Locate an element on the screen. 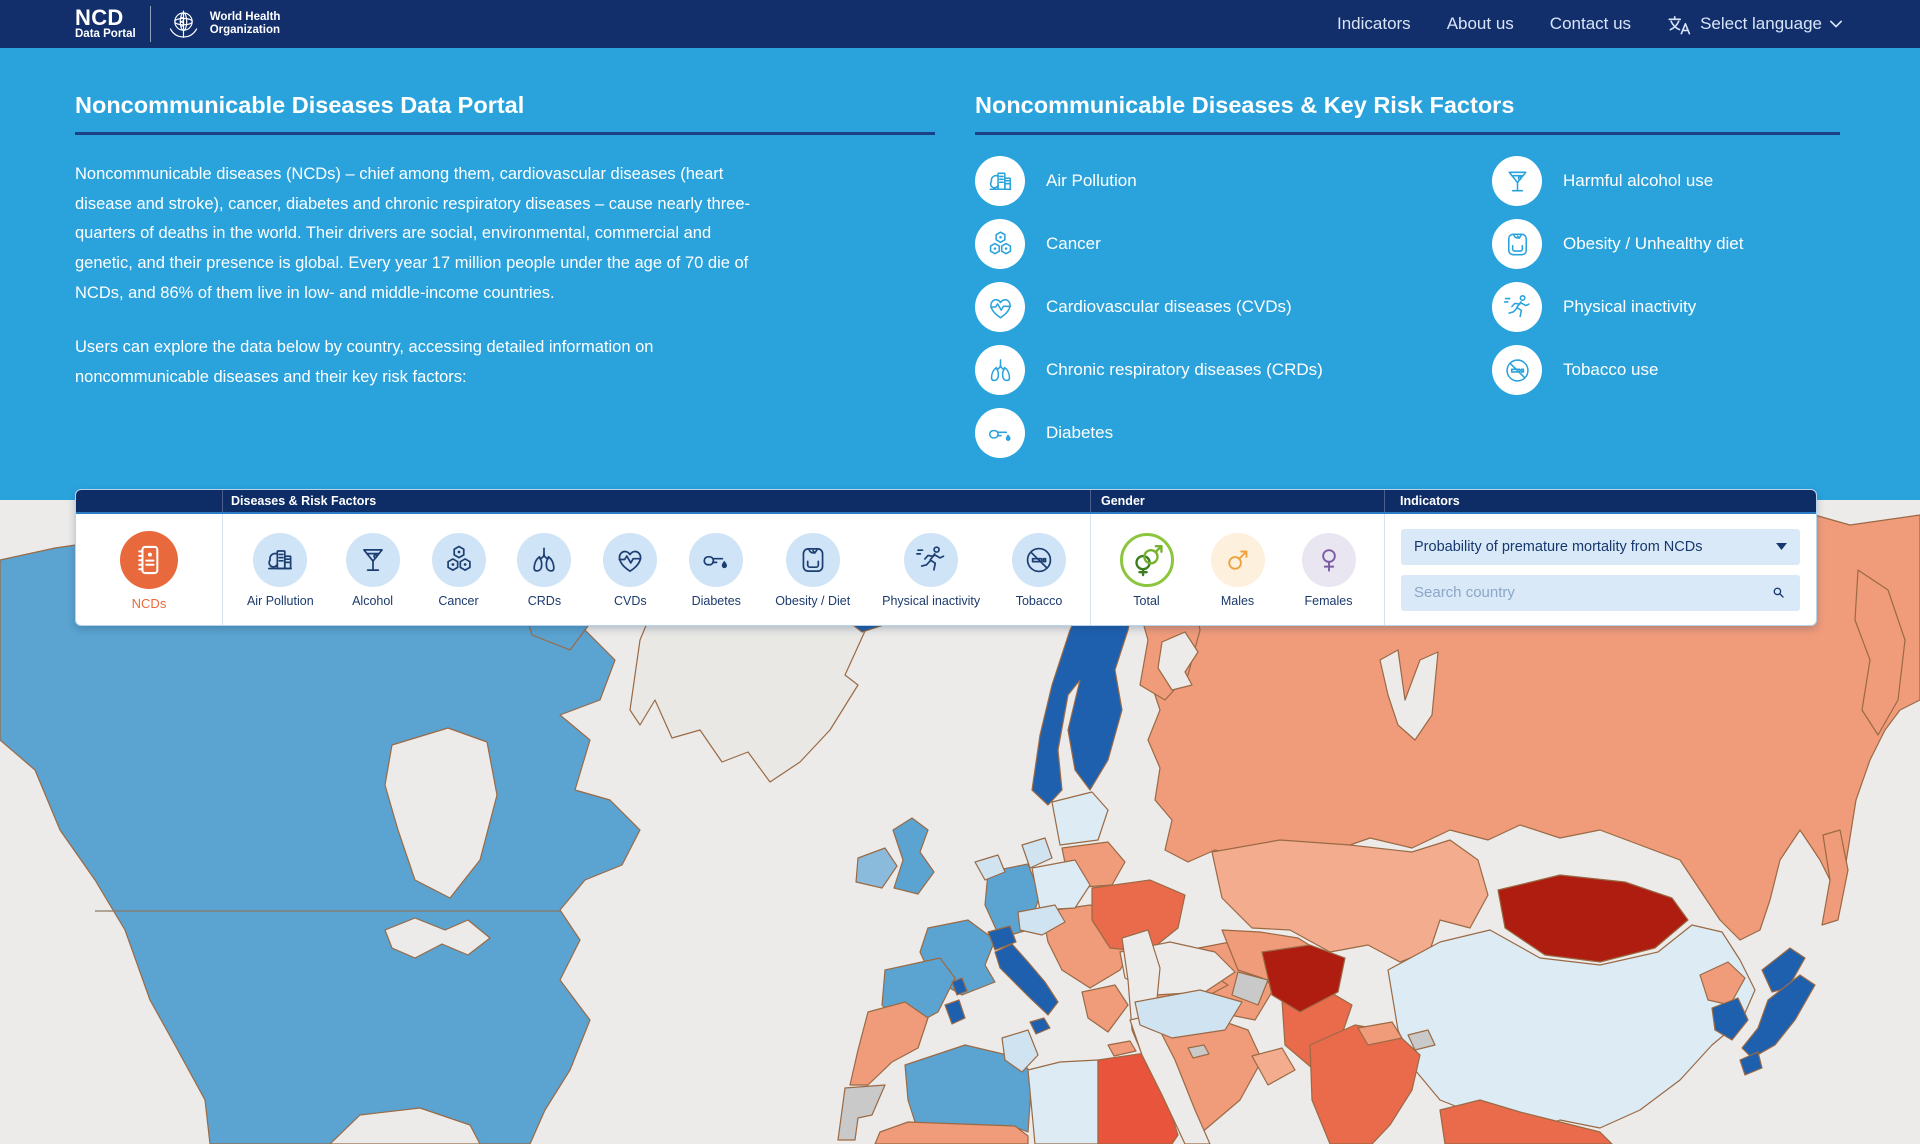 The height and width of the screenshot is (1144, 1920). header-ncd-spacer is located at coordinates (149, 501).